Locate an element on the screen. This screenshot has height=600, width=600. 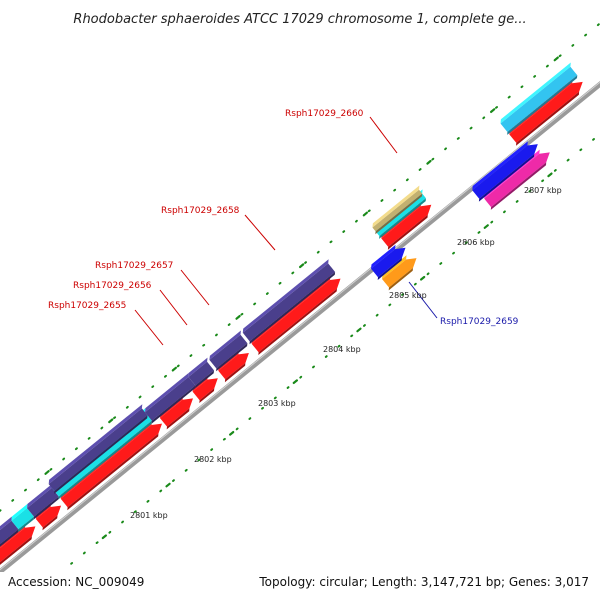
gene-cyan-1-highlight is located at coordinates (19, 512).